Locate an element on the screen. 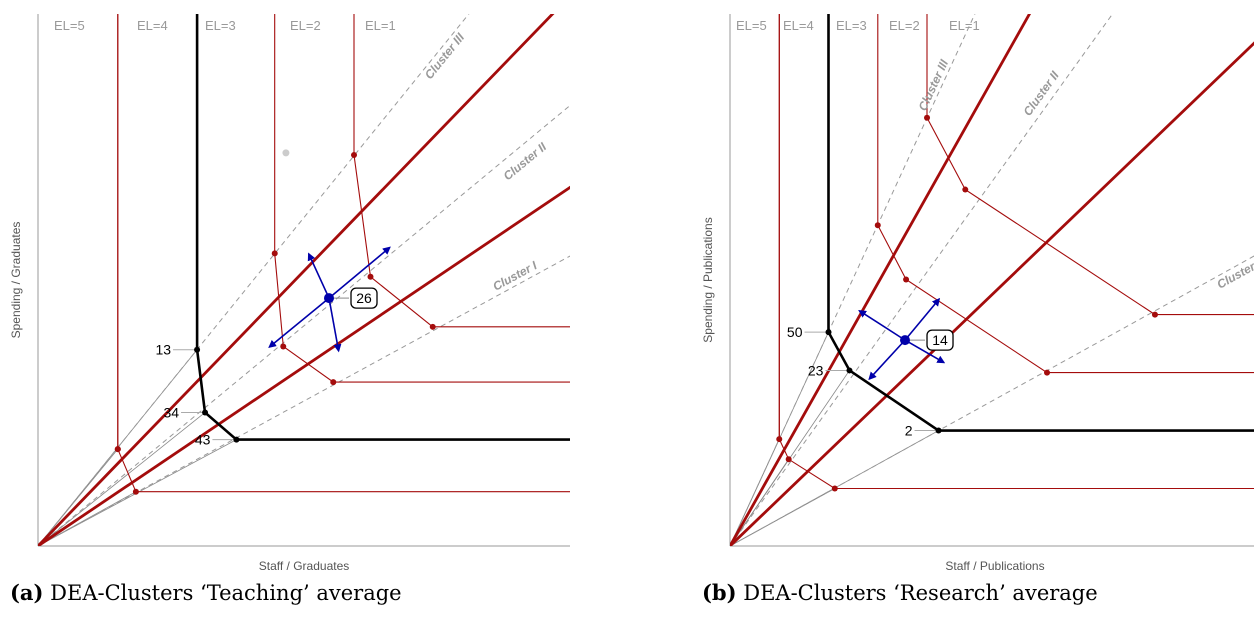 The image size is (1254, 619). caption-a-label: (a) is located at coordinates (27, 592).